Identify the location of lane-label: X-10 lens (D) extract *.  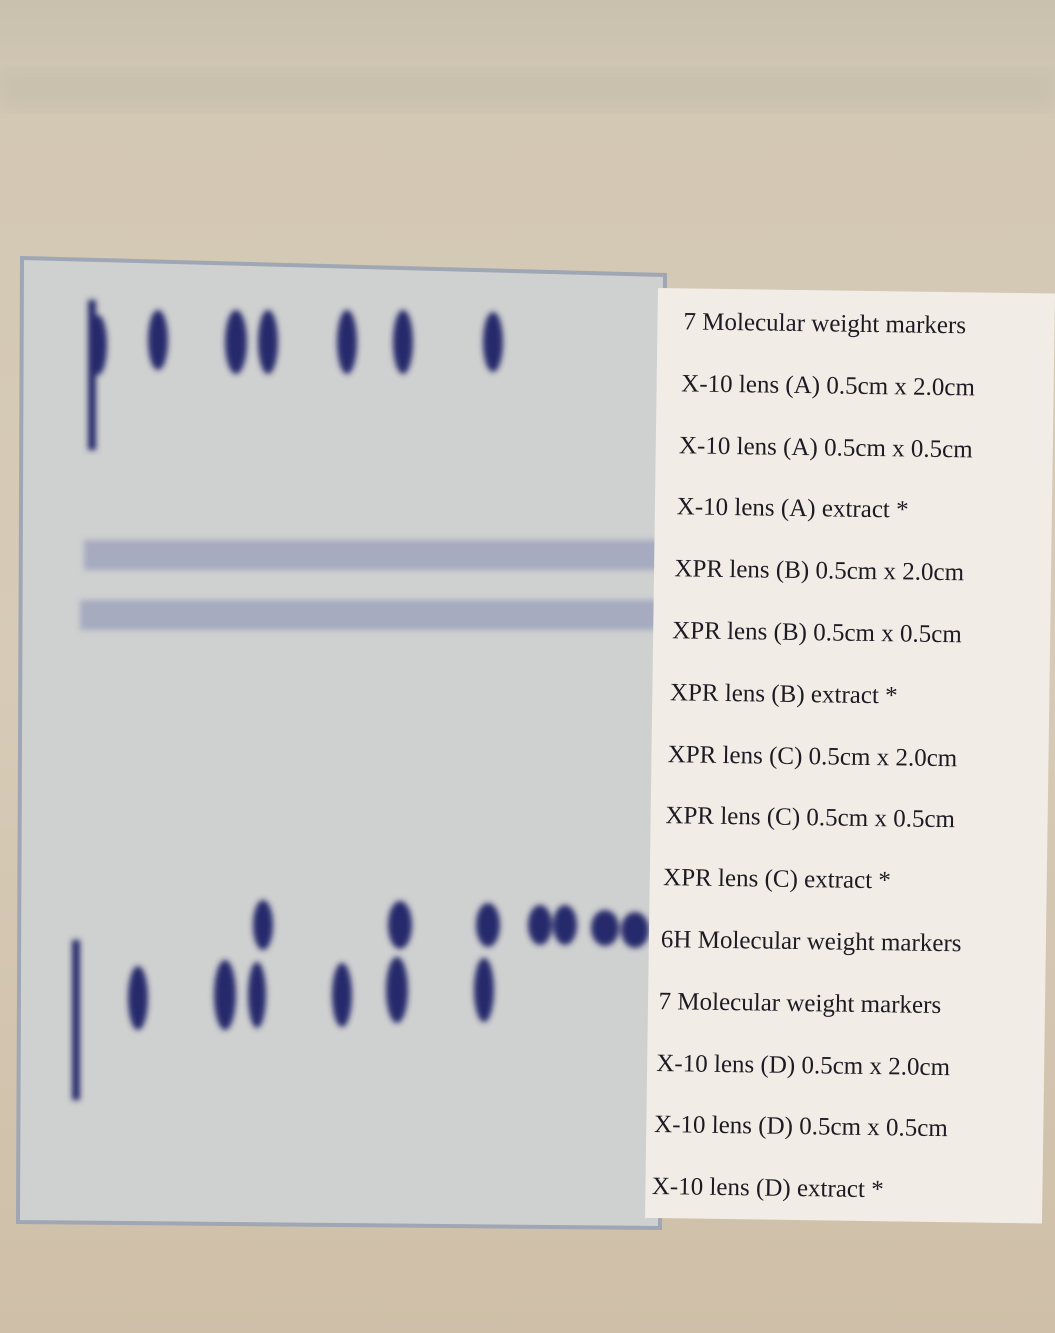
(767, 1188).